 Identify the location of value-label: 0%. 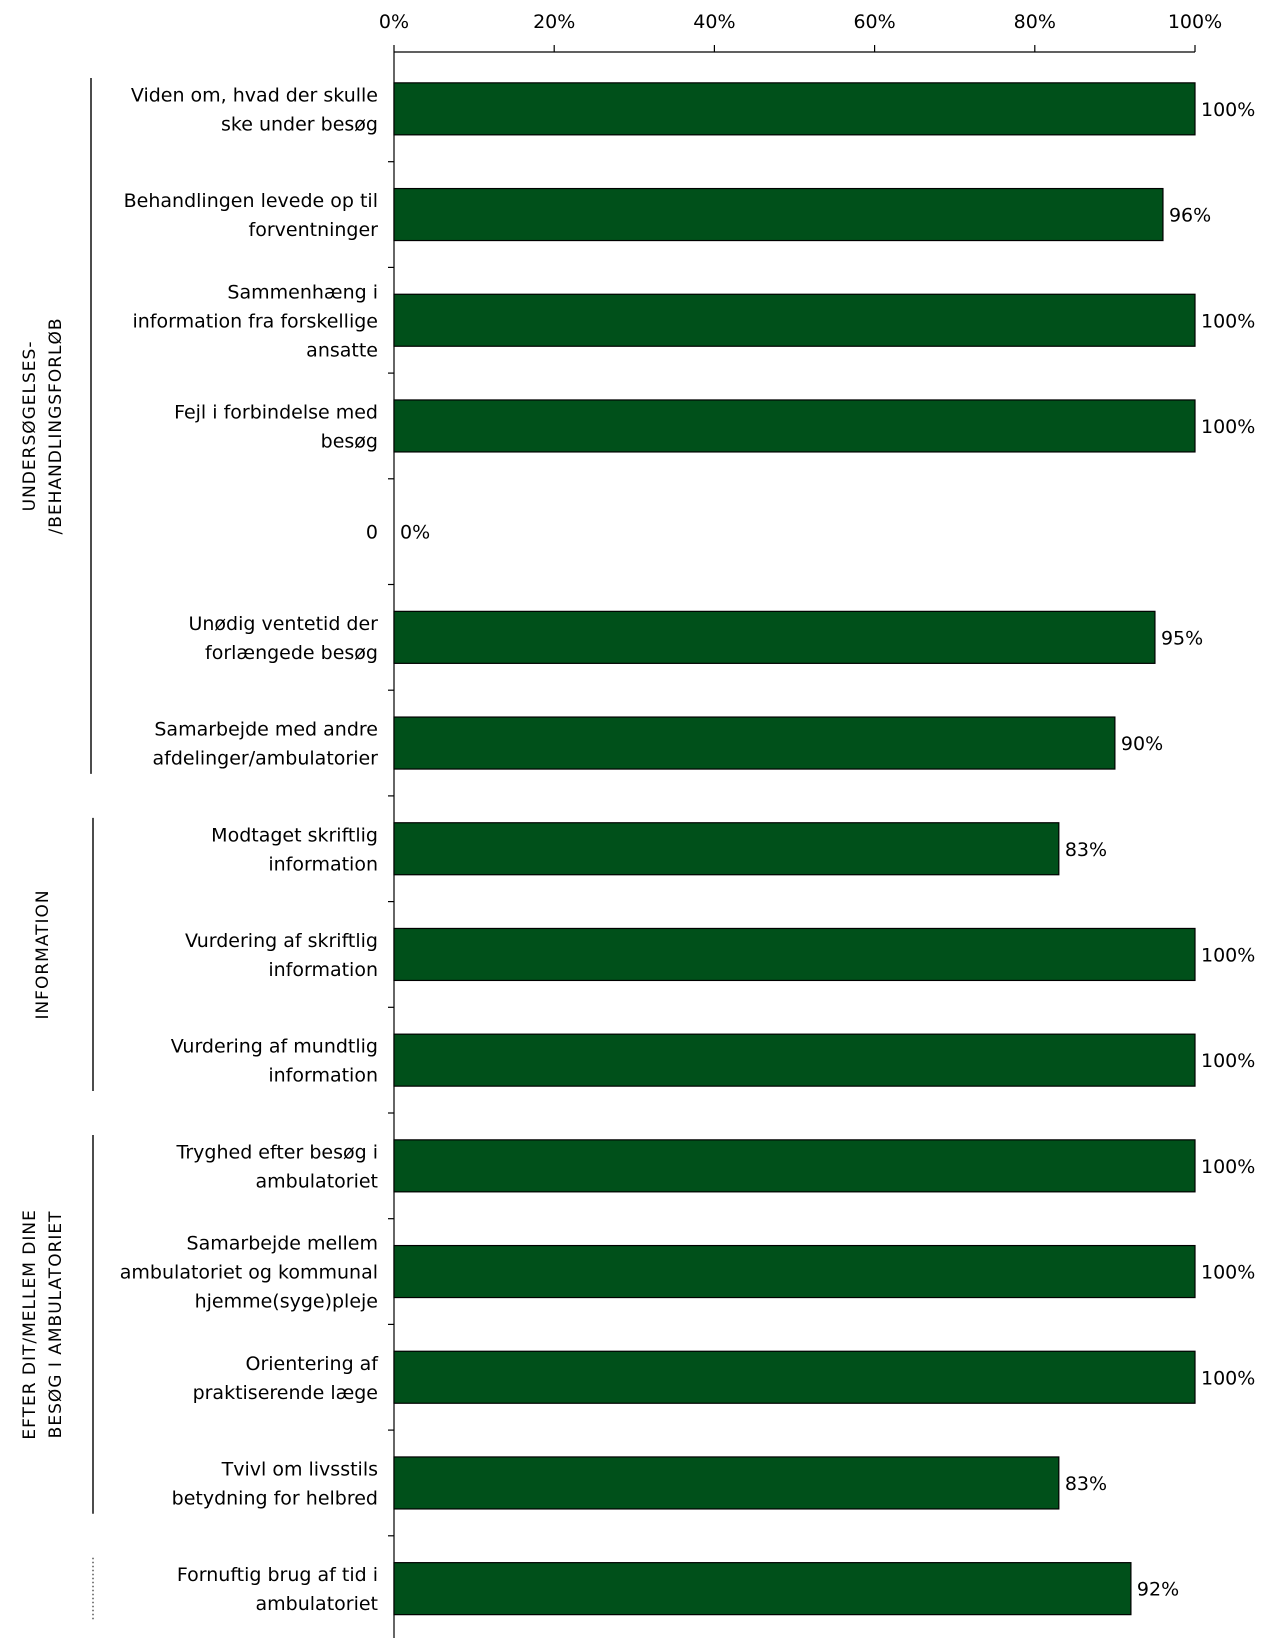
(415, 533).